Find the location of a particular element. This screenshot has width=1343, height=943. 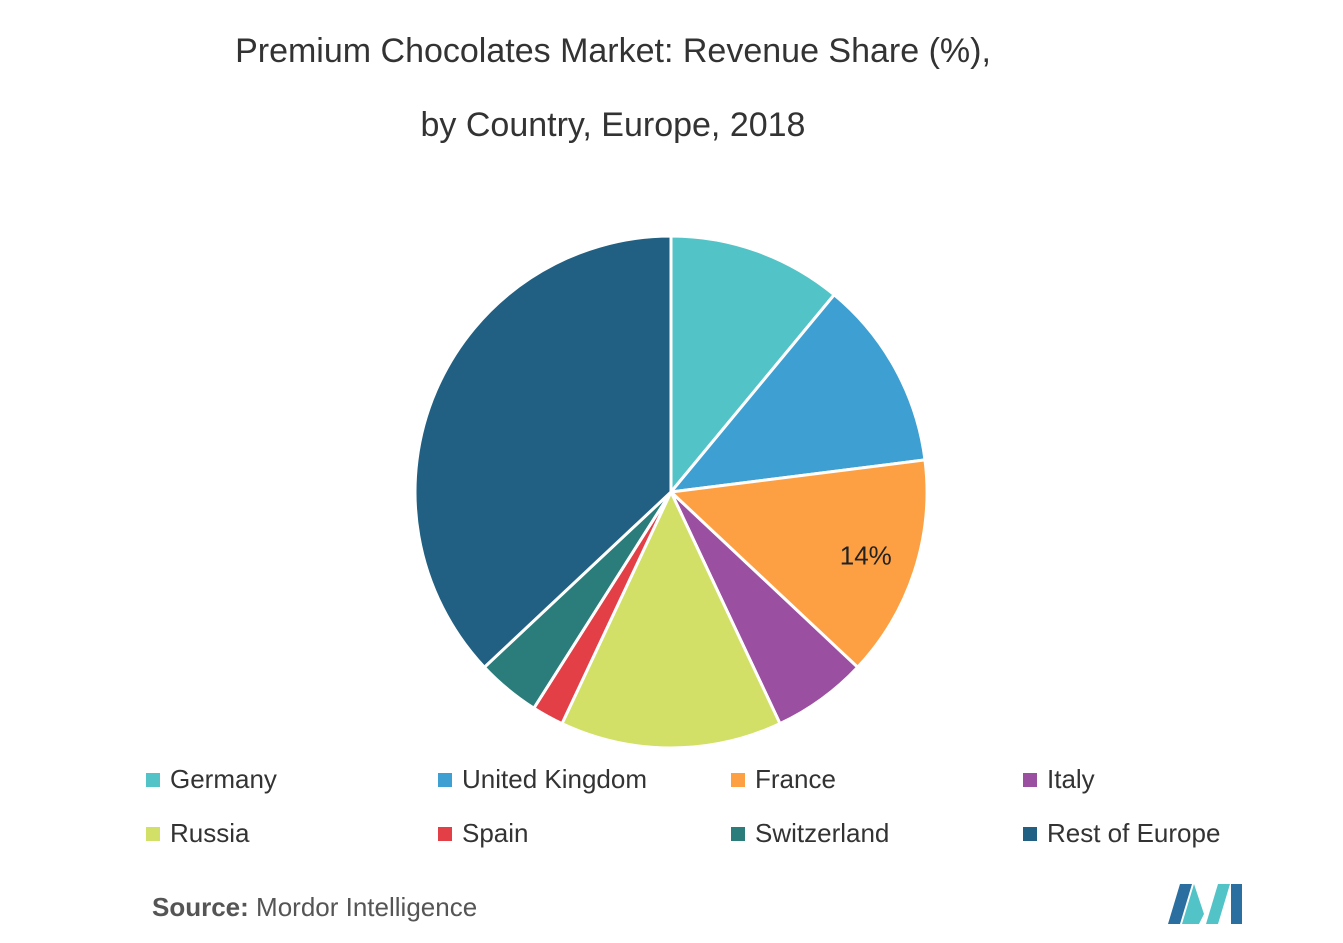

legend-item-spain: Spain is located at coordinates (483, 833).